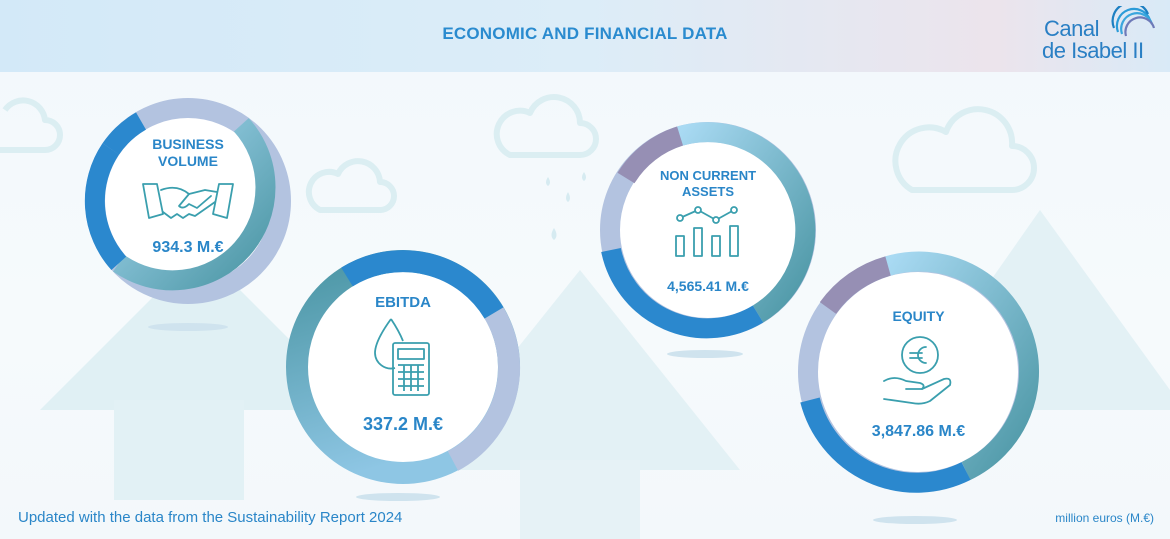  I want to click on equity-value: 3,847.86 M.€, so click(918, 431).